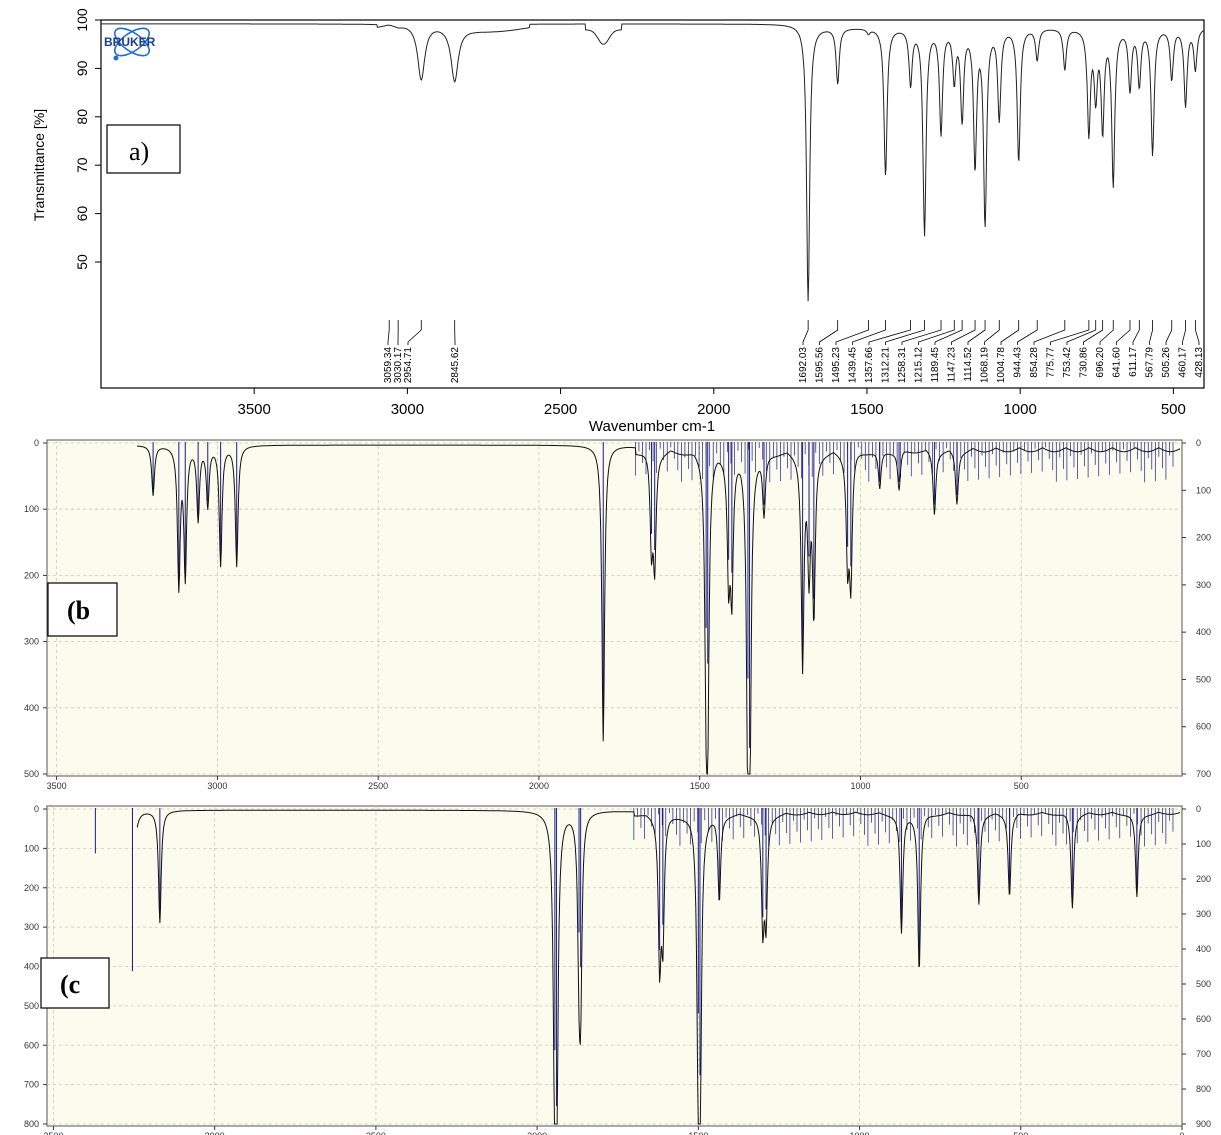 This screenshot has width=1221, height=1135. What do you see at coordinates (36, 443) in the screenshot?
I see `y-tick-label: 0` at bounding box center [36, 443].